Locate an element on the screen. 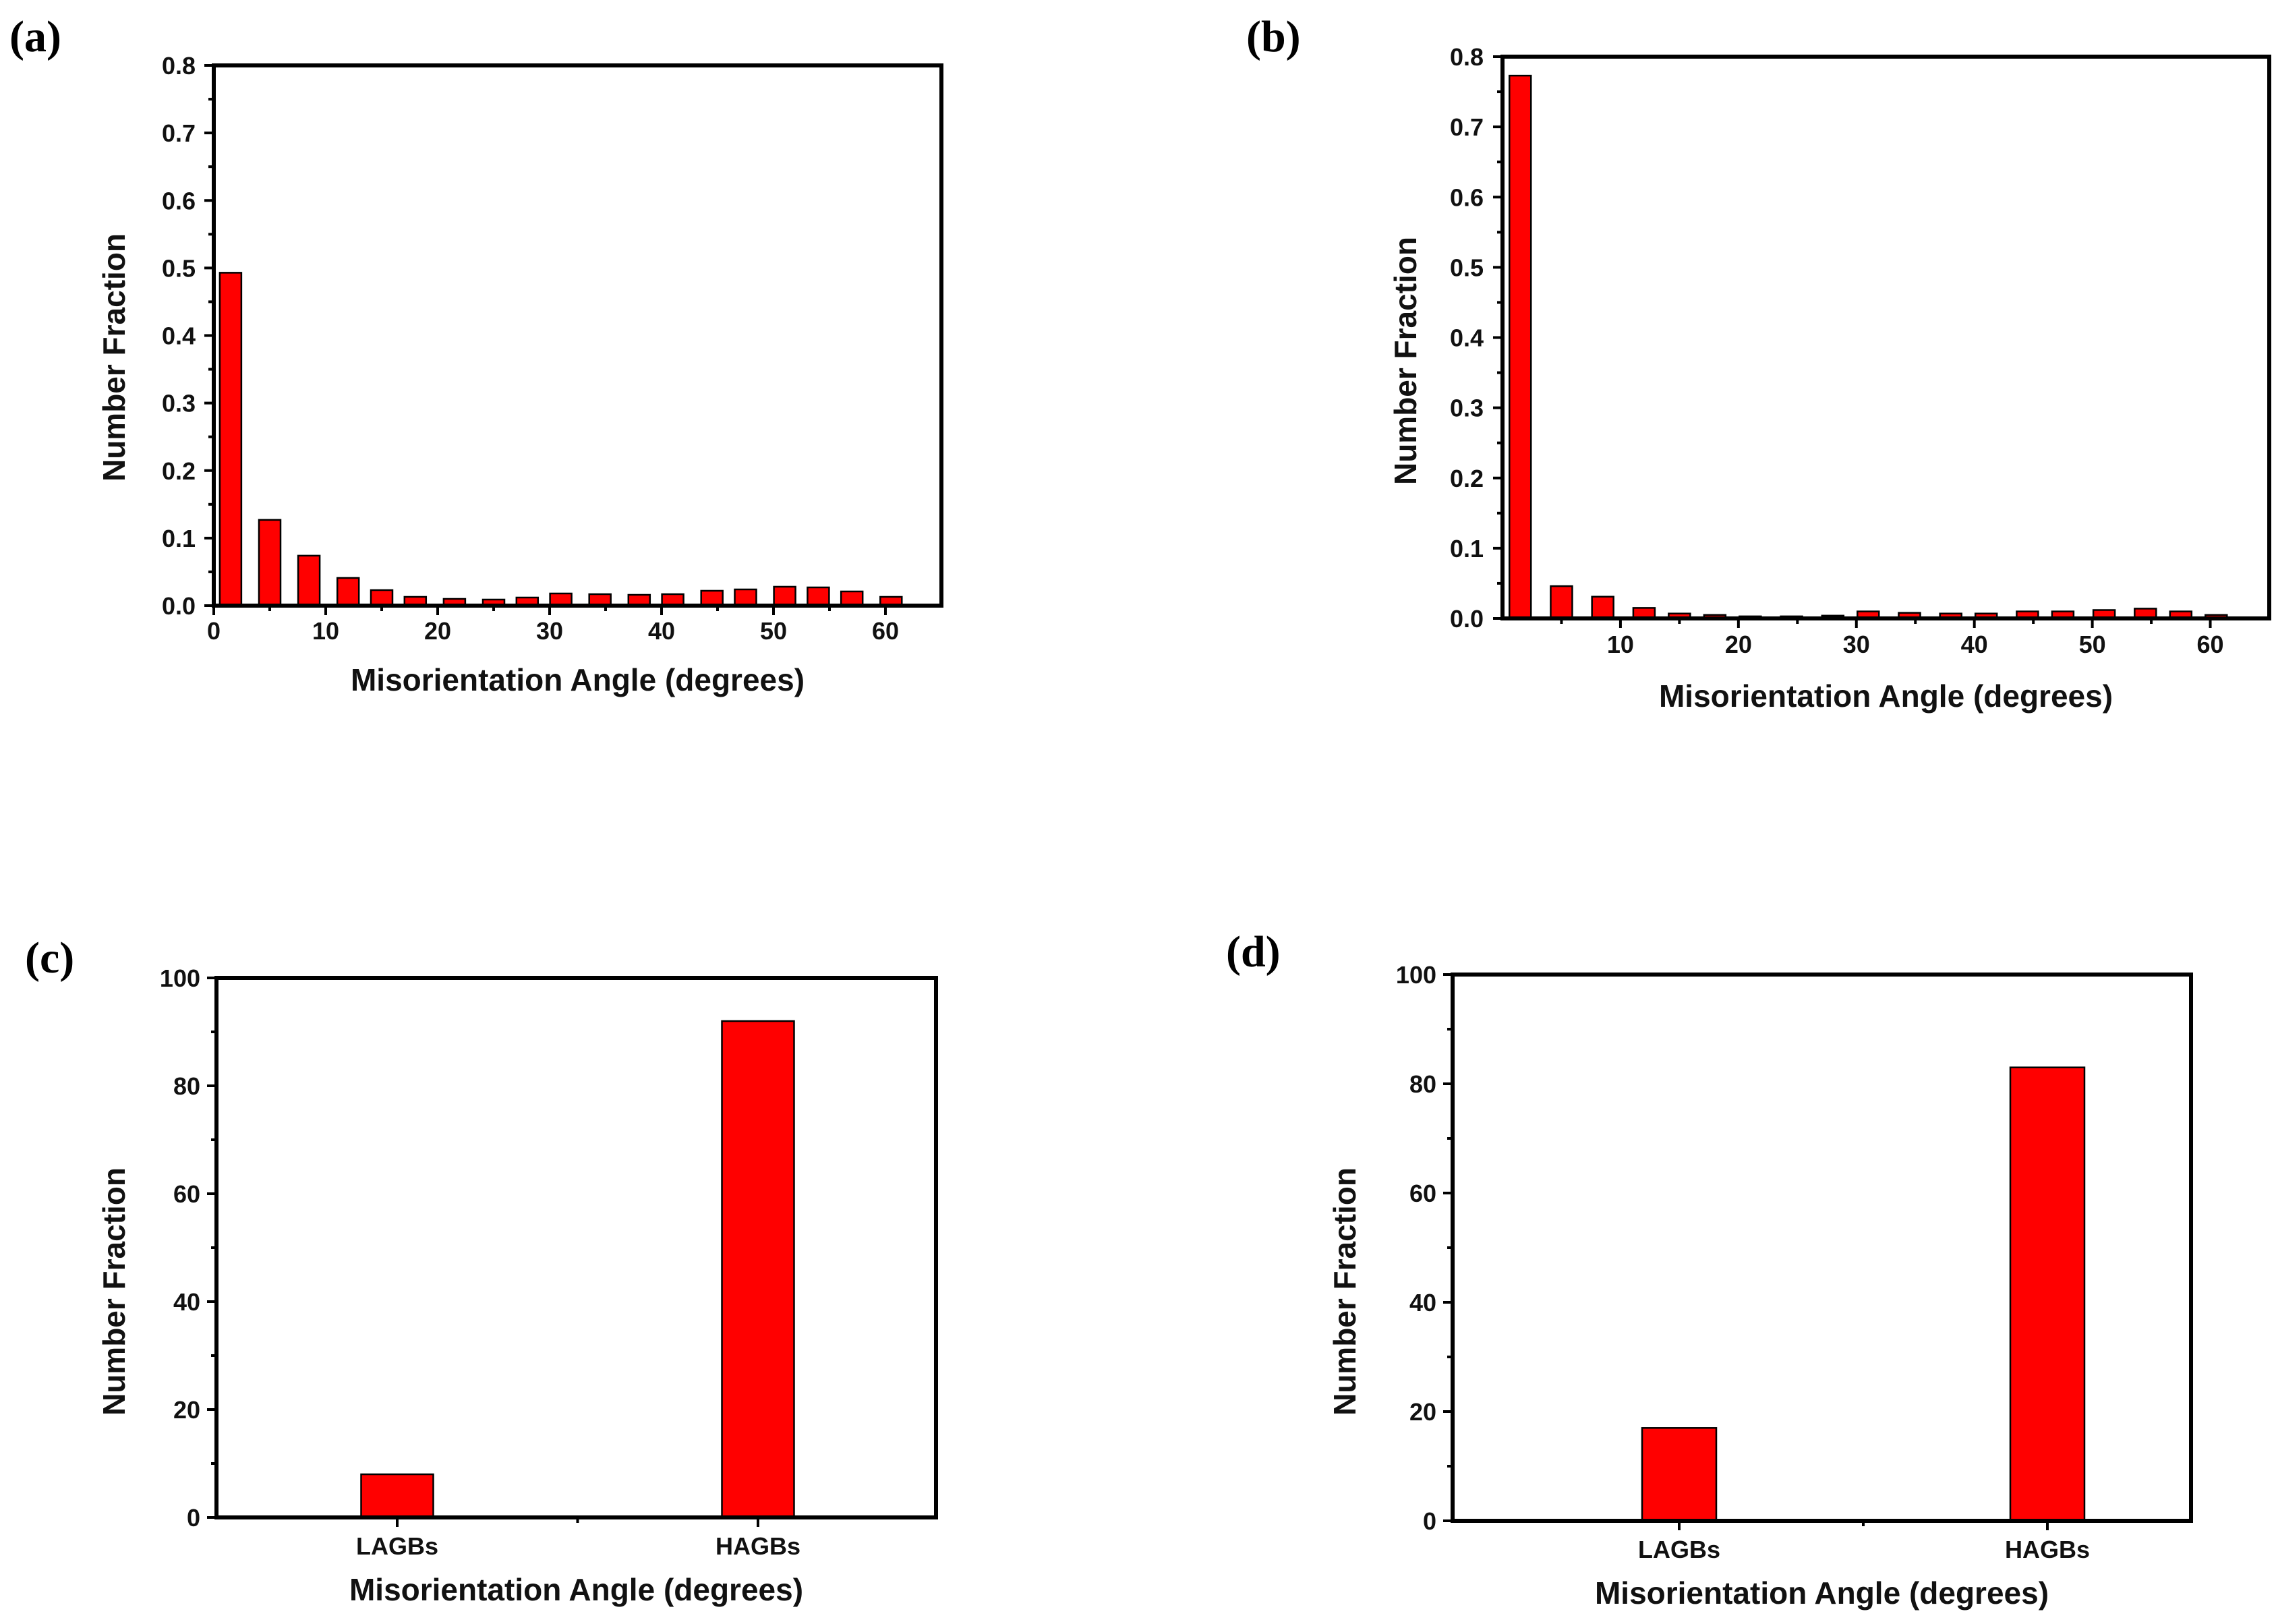 The height and width of the screenshot is (1624, 2276). panel-label: (b) is located at coordinates (1273, 36).